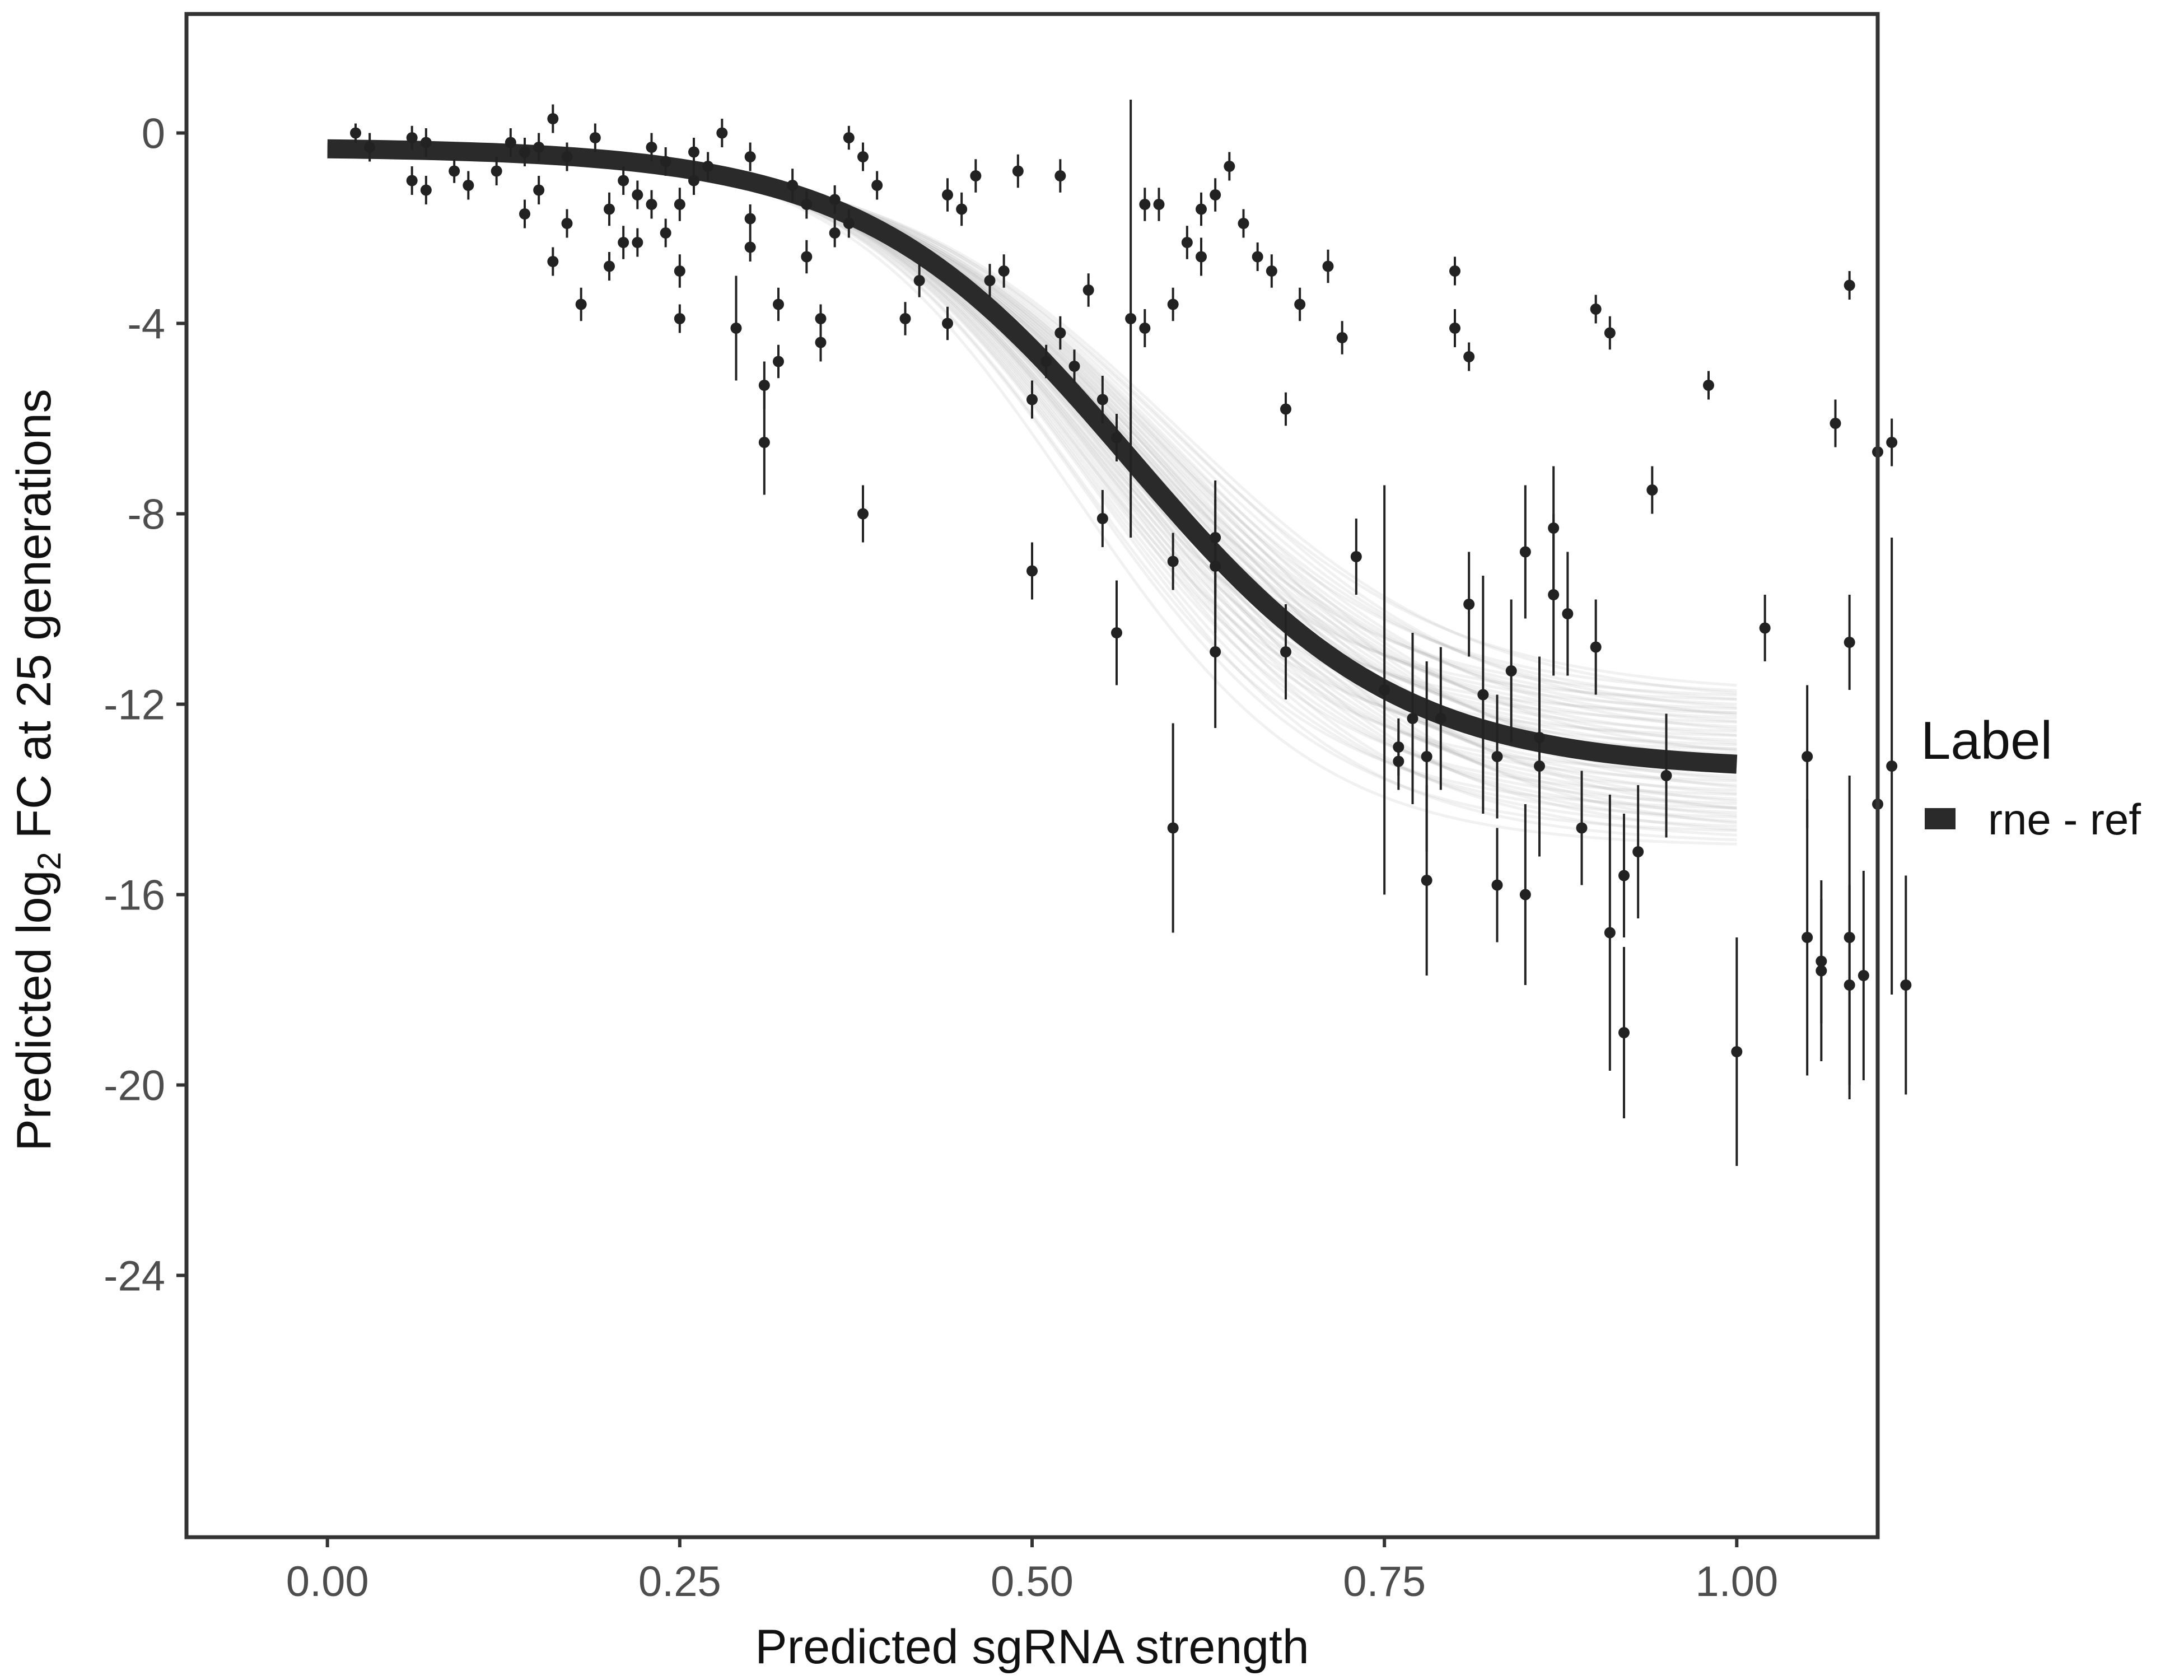 This screenshot has width=2184, height=1680. Describe the element at coordinates (679, 1582) in the screenshot. I see `x-tick-label: 0.25` at that location.